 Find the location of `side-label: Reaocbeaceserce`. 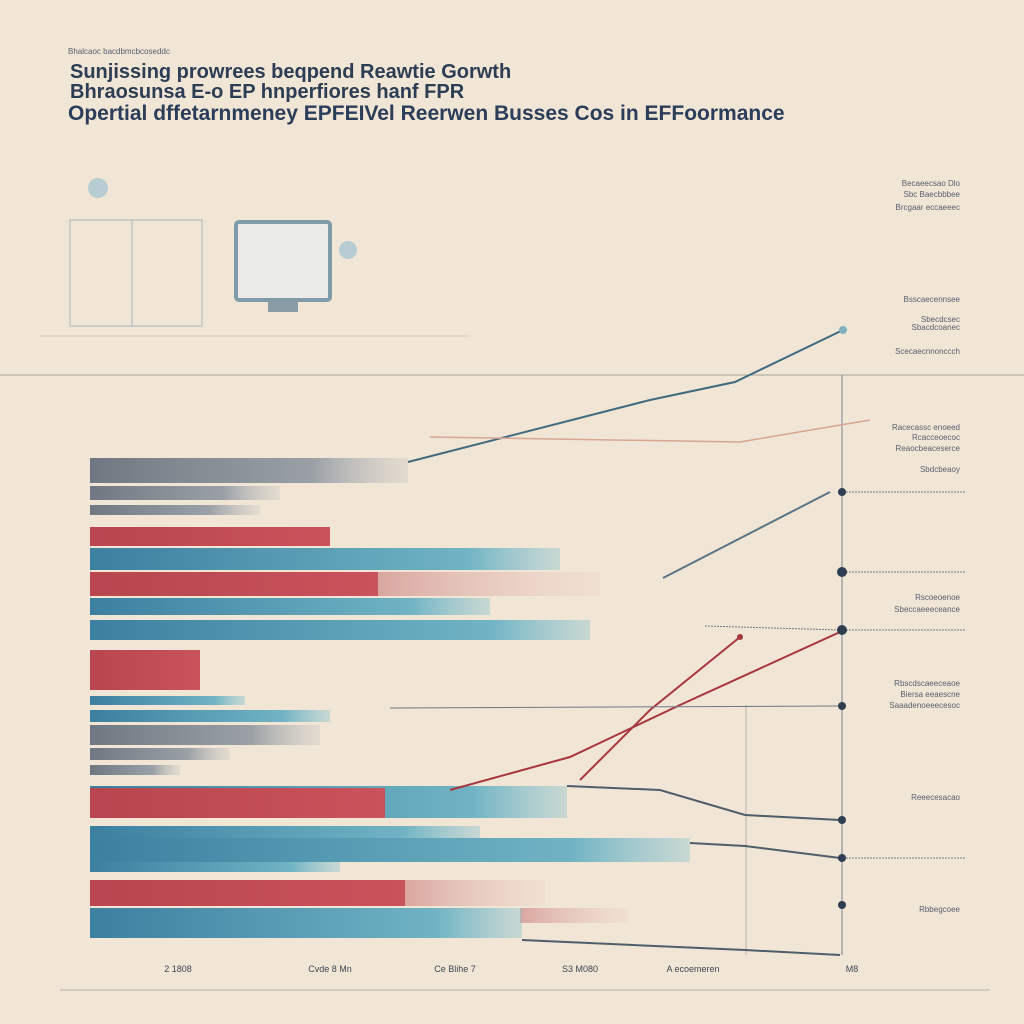

side-label: Reaocbeaceserce is located at coordinates (928, 448).